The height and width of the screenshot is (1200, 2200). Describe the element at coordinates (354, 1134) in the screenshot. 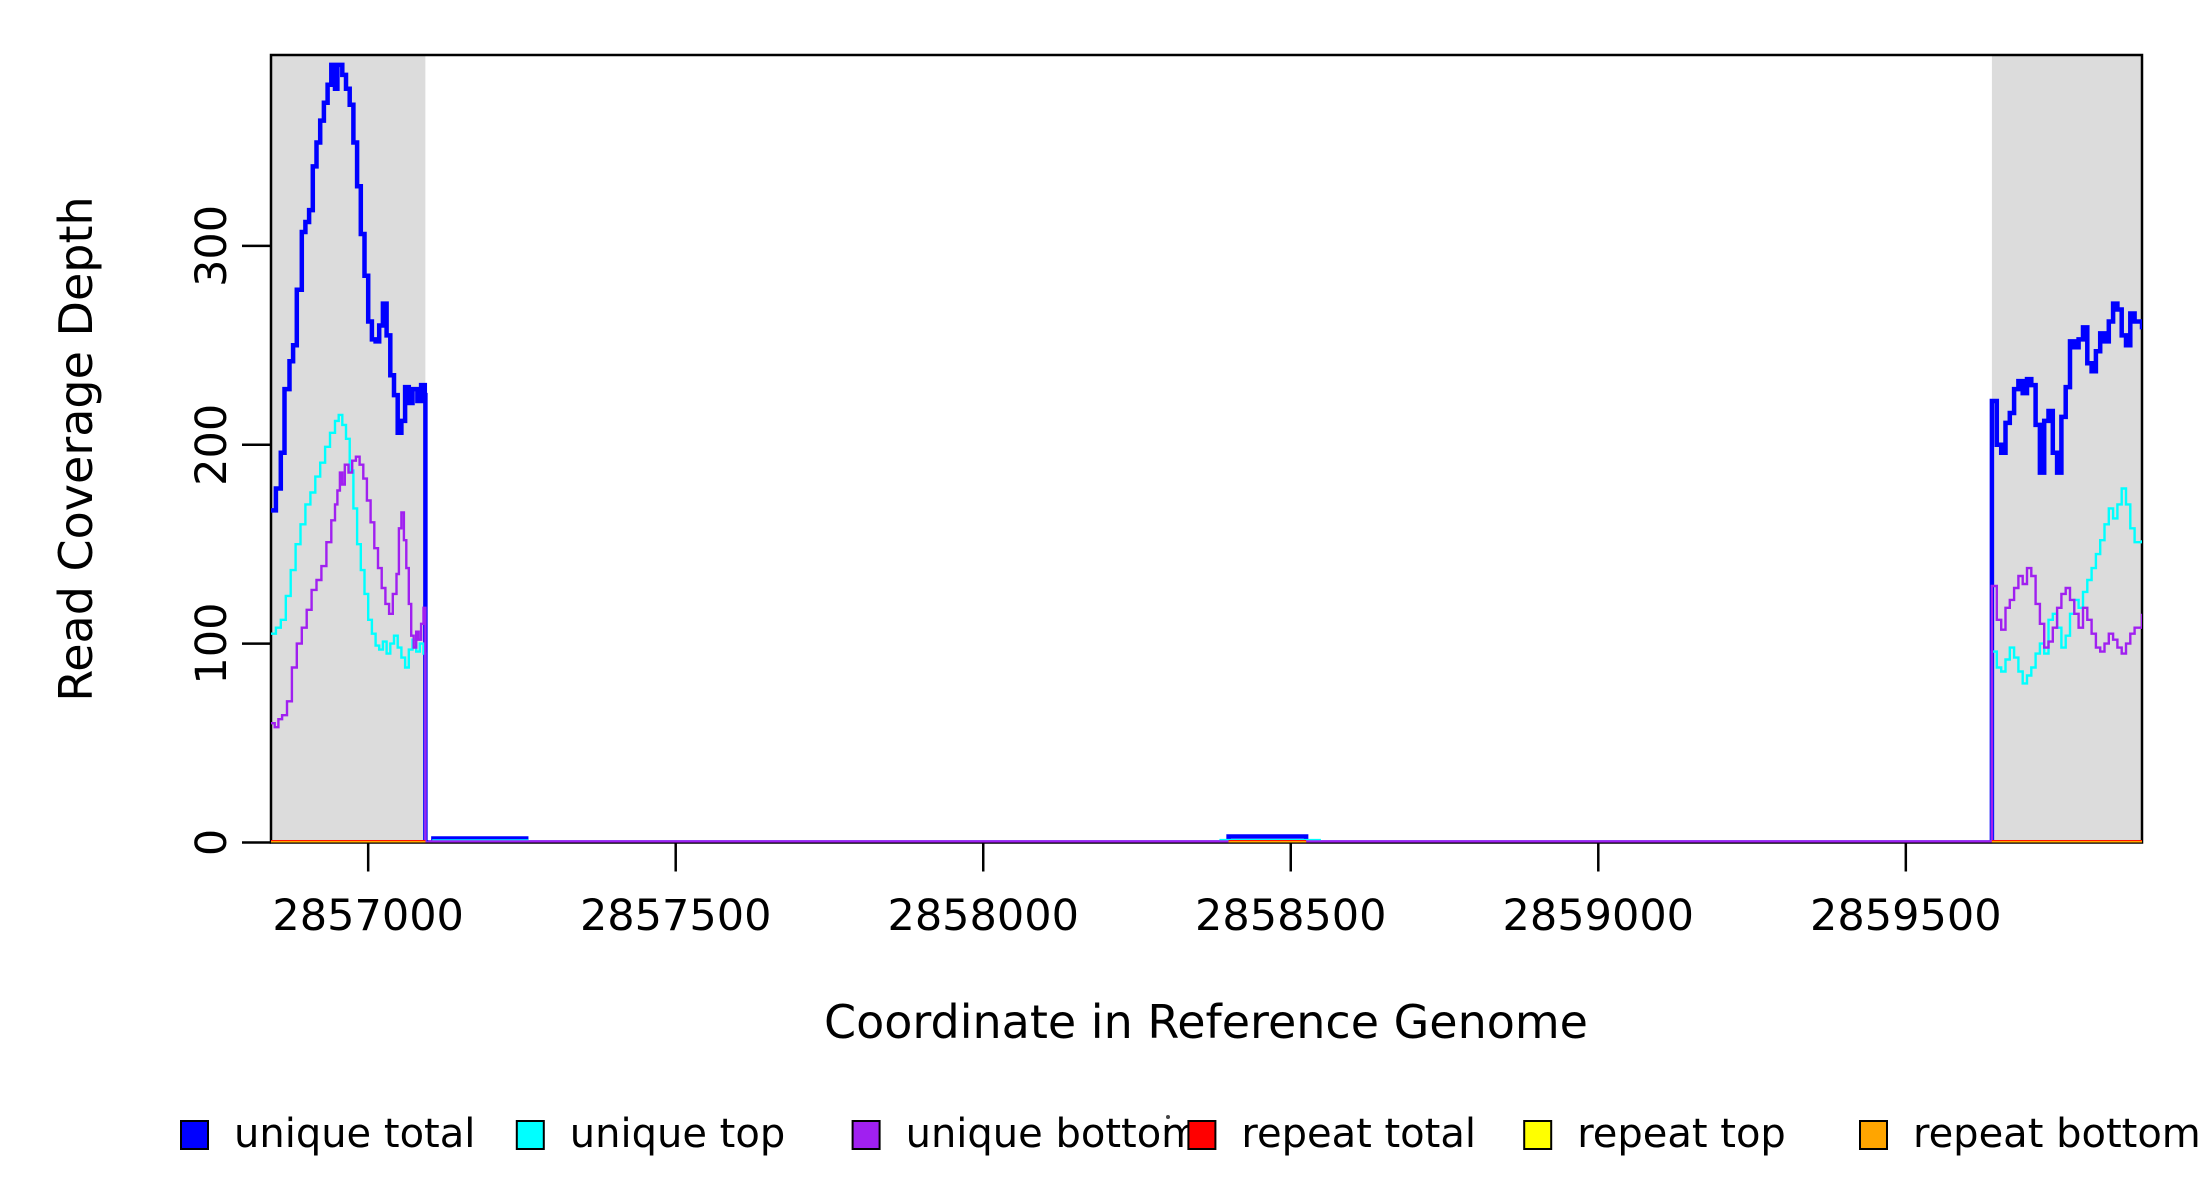

I see `legend-label-unique-total: unique total` at that location.